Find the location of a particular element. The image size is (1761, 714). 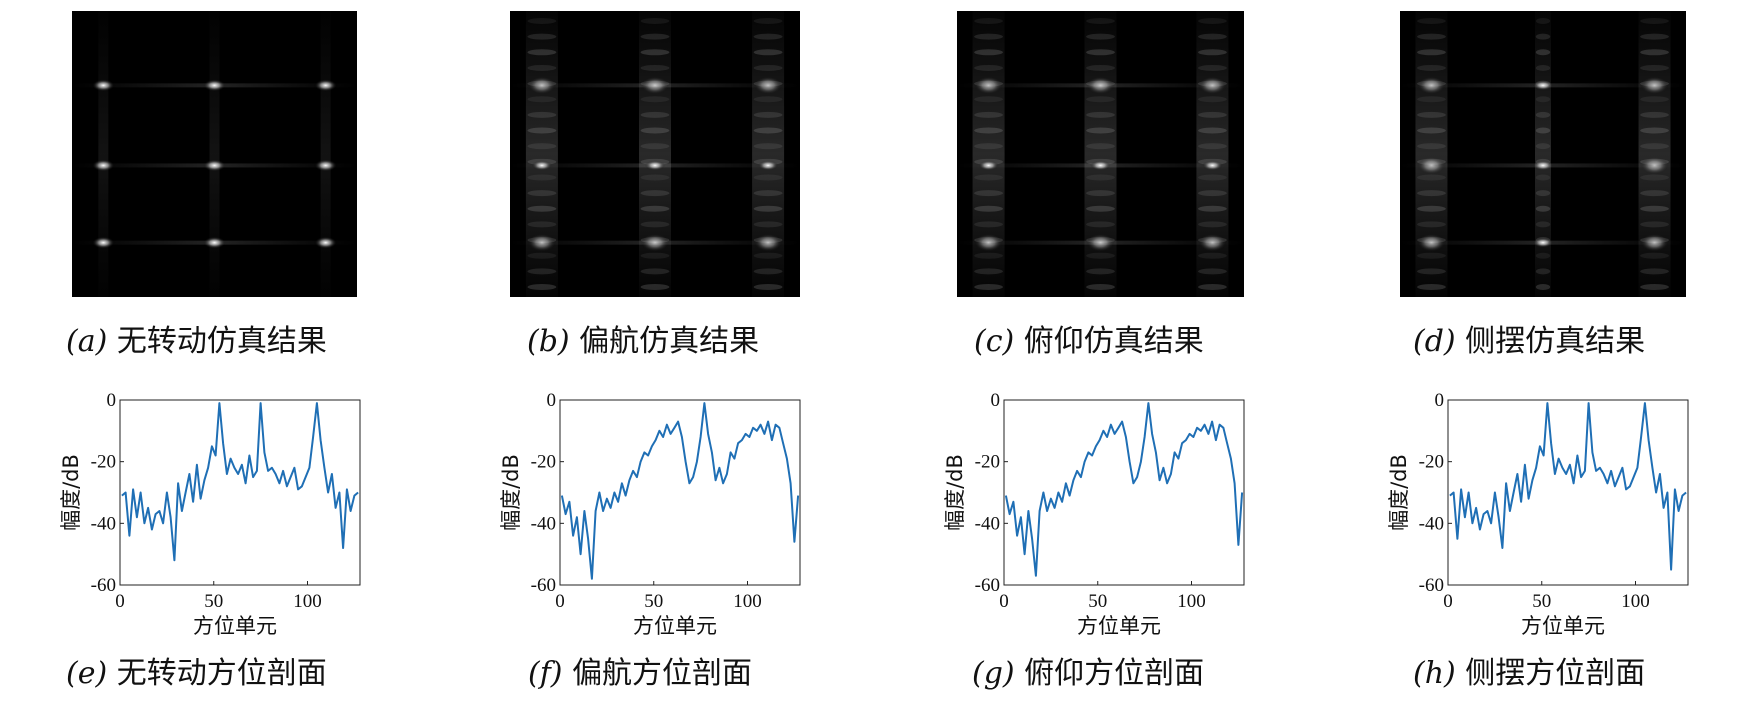

caption-c-text: 俯仰仿真结果 is located at coordinates (1113, 341).